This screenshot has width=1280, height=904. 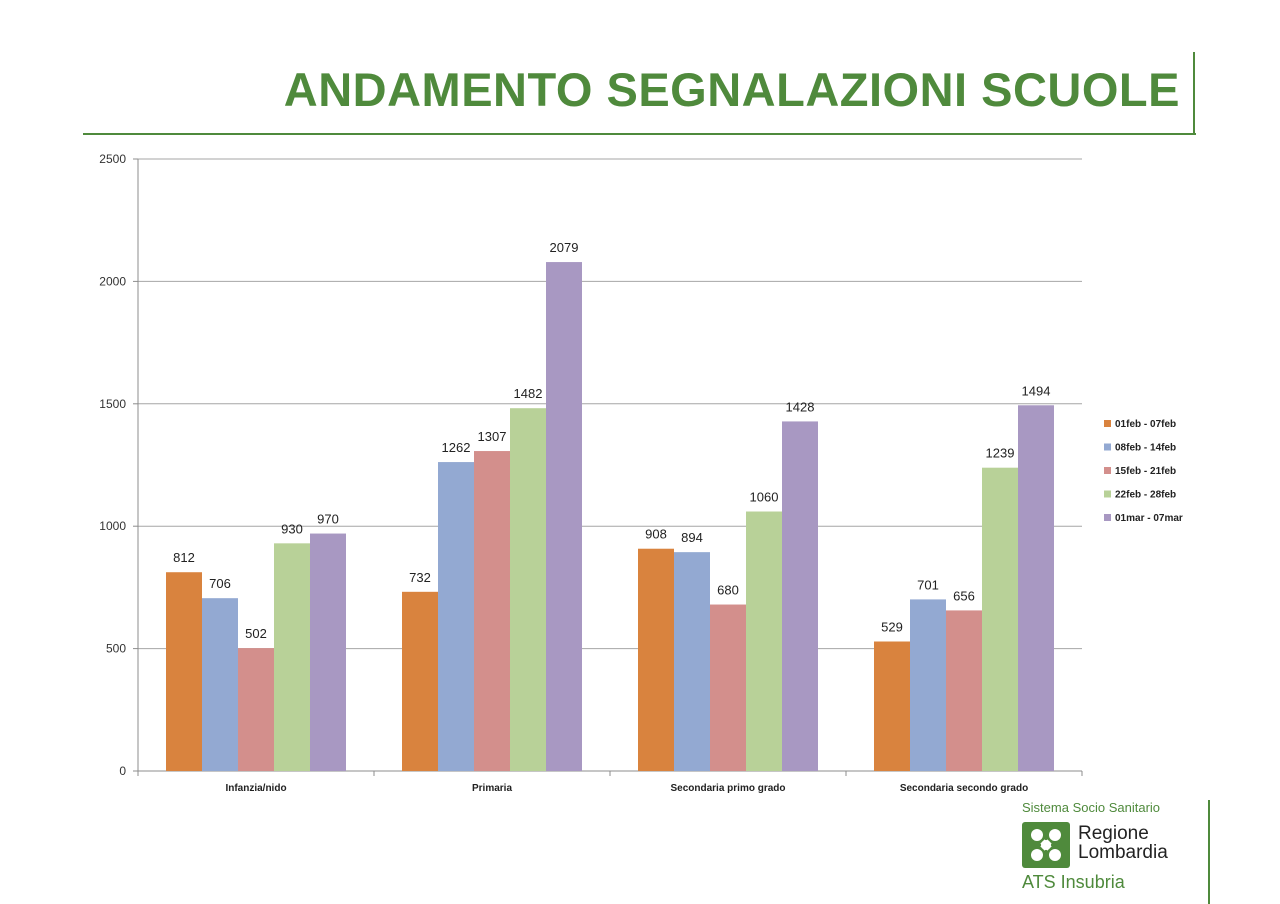 What do you see at coordinates (184, 557) in the screenshot?
I see `data-label: 812` at bounding box center [184, 557].